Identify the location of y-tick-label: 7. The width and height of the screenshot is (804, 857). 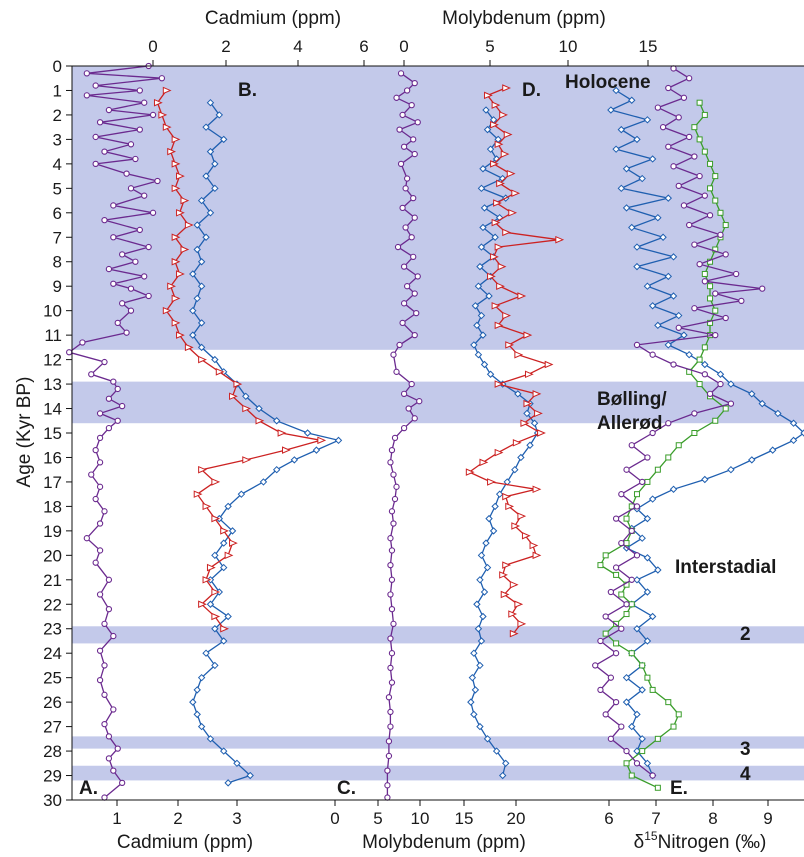
(57, 237).